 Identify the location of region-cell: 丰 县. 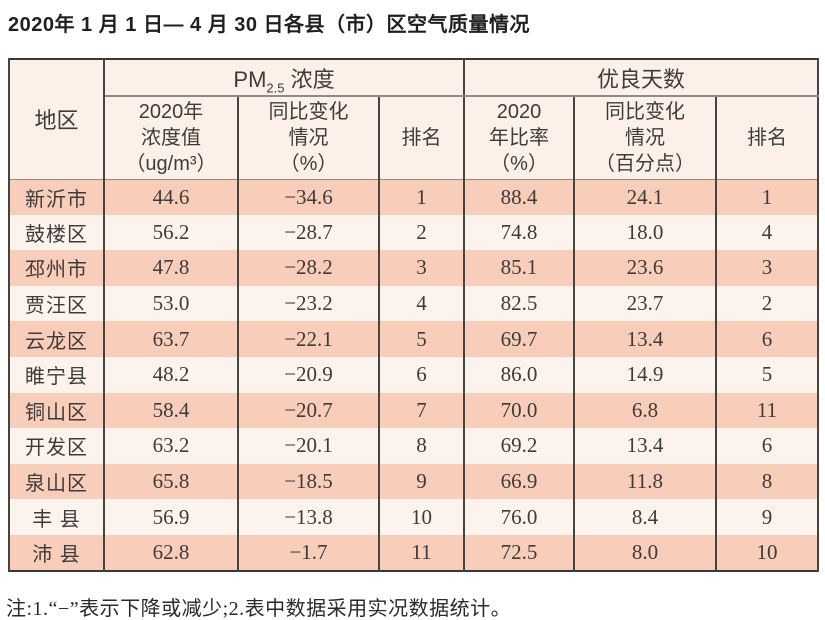
(56, 517).